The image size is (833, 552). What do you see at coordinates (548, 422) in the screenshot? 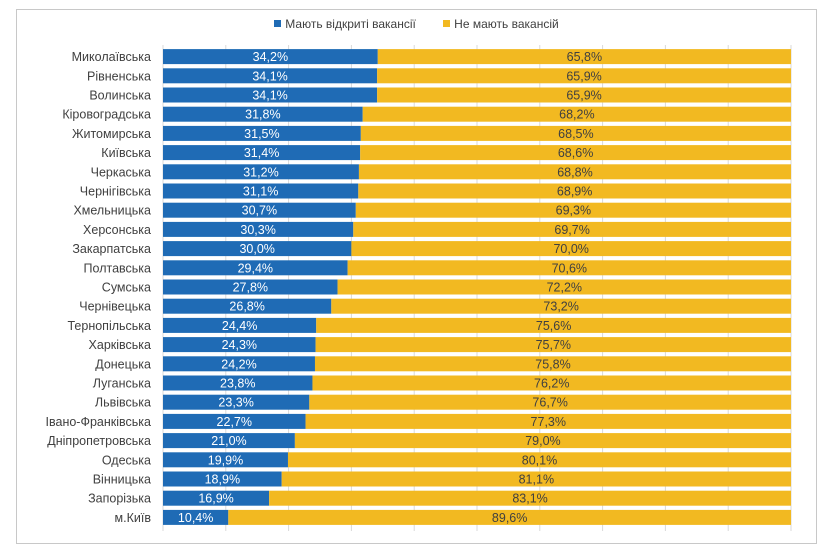
I see `data-label: 77,3%` at bounding box center [548, 422].